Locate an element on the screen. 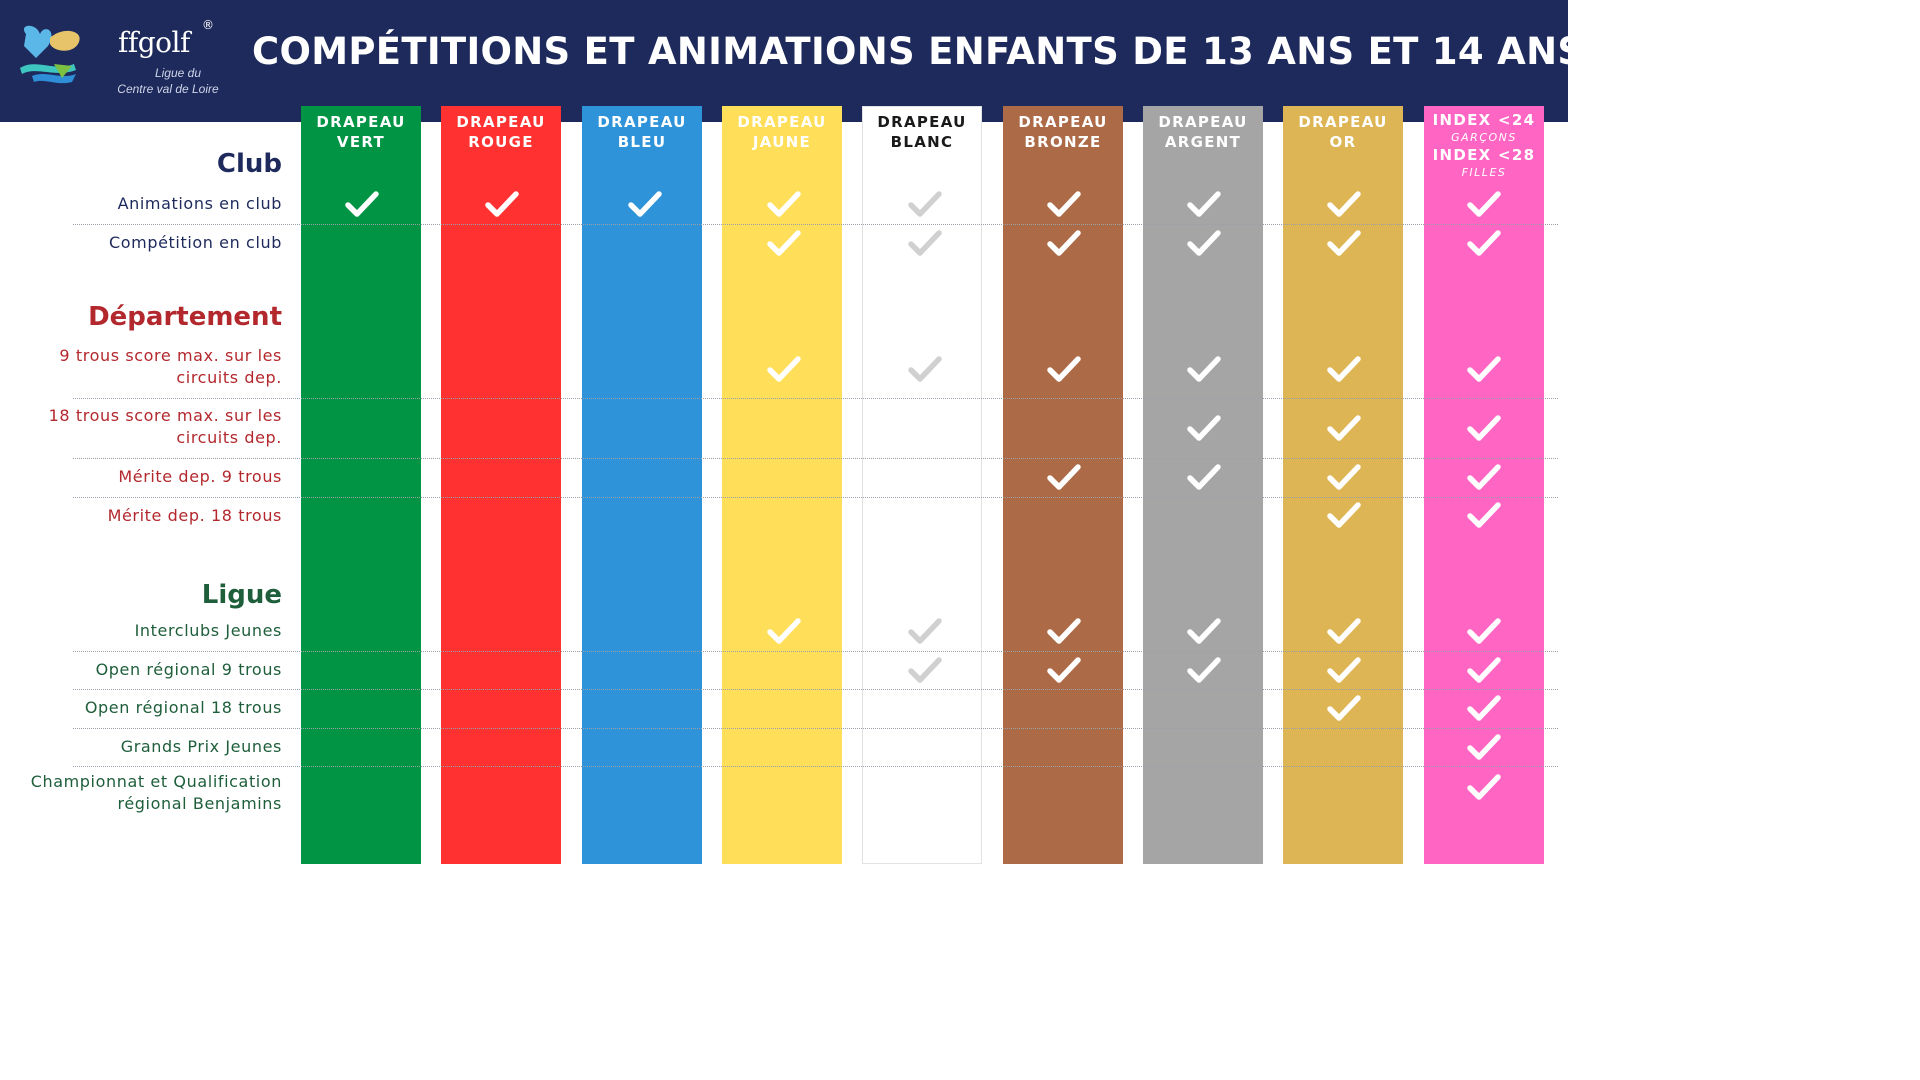  row-label-line: 9 trous score max. sur les is located at coordinates (170, 355).